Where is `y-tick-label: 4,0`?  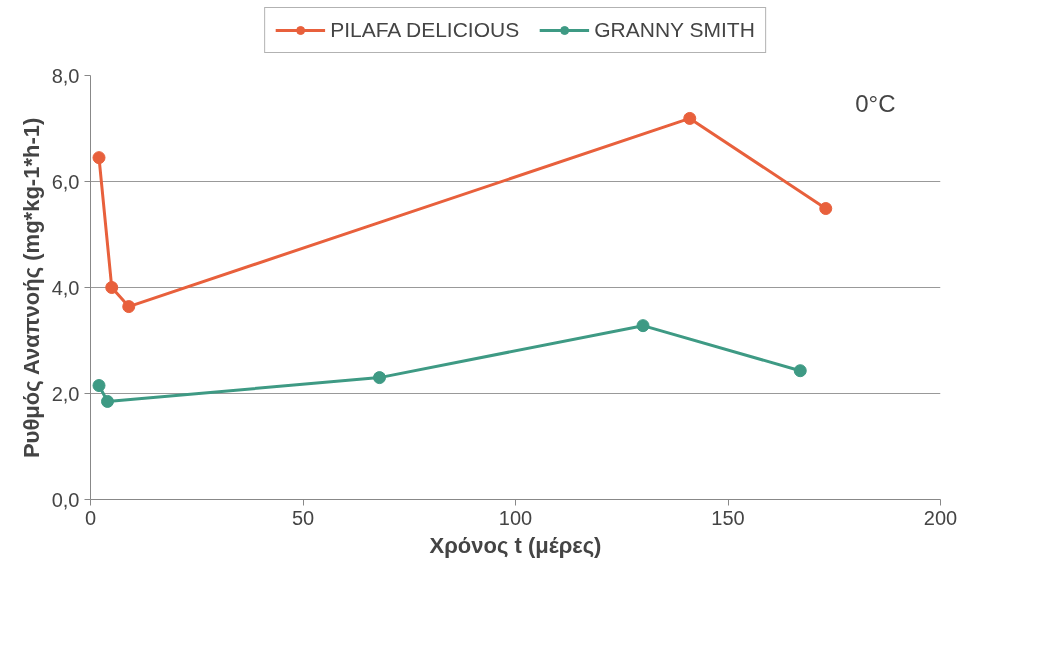
y-tick-label: 4,0 is located at coordinates (65, 287).